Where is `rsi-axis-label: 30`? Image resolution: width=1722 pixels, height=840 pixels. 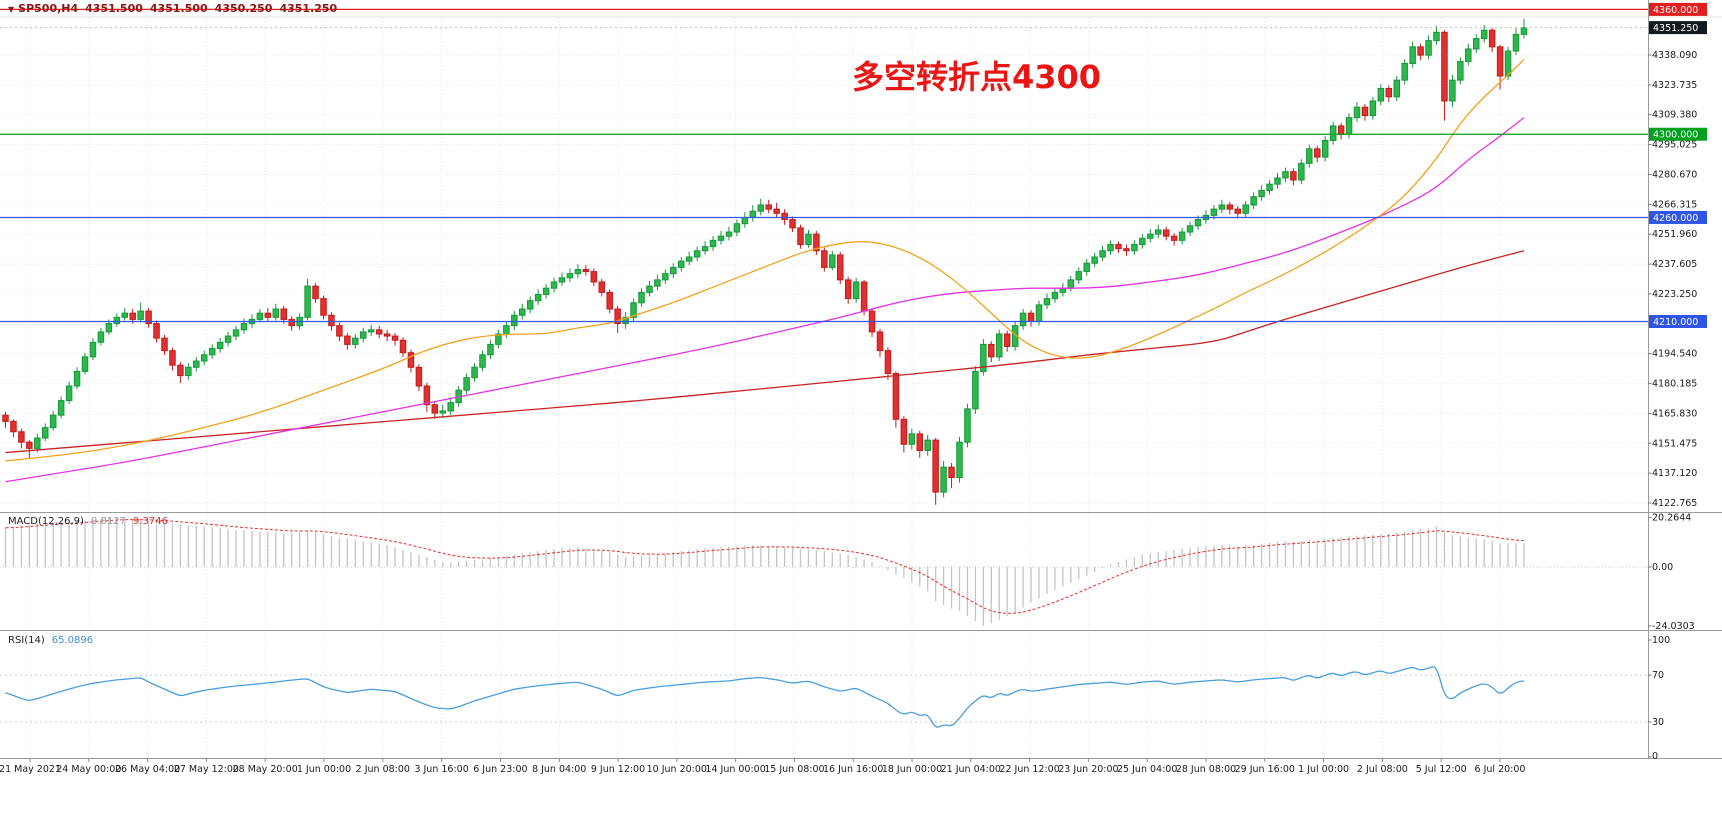
rsi-axis-label: 30 is located at coordinates (1658, 722).